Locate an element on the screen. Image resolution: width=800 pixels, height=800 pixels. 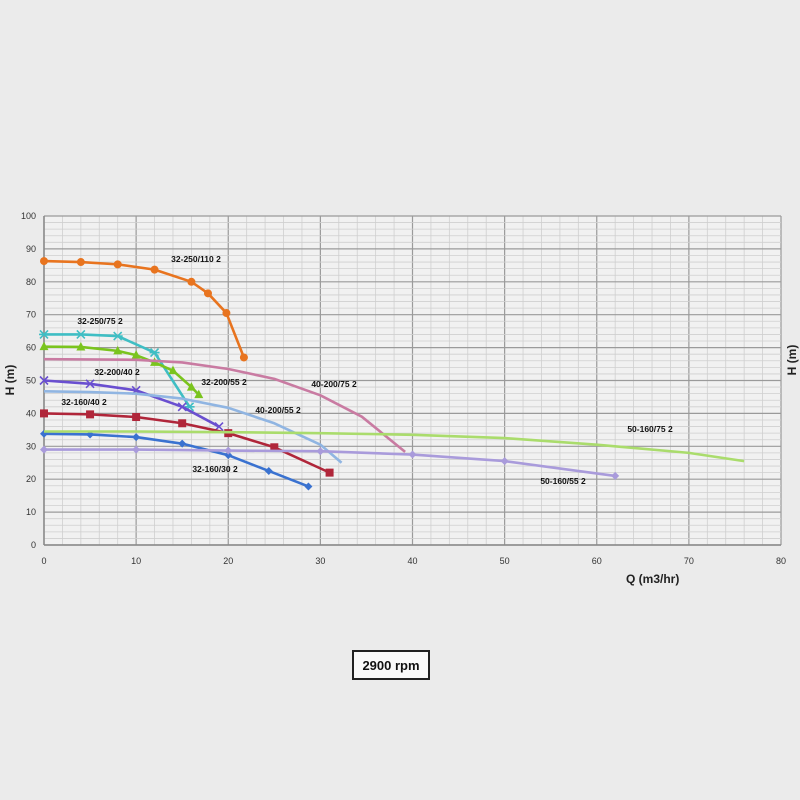
series-40-200-55-2: 40-200/55 2 is located at coordinates (193, 427).